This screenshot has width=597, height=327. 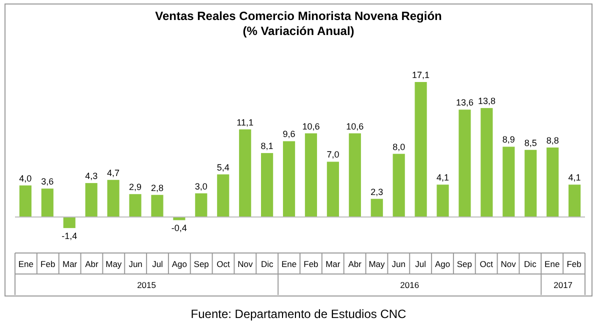 What do you see at coordinates (25, 178) in the screenshot?
I see `data-label: 4,0` at bounding box center [25, 178].